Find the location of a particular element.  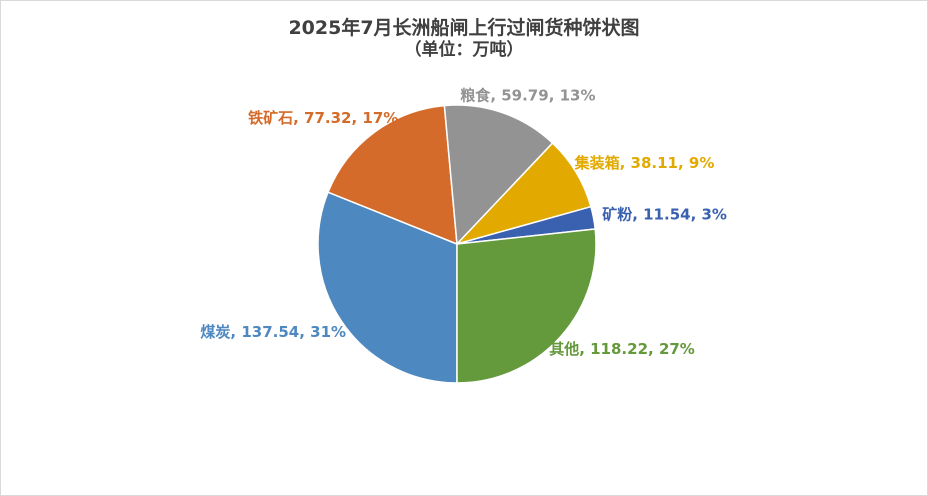

label-percent: 3% is located at coordinates (714, 214).